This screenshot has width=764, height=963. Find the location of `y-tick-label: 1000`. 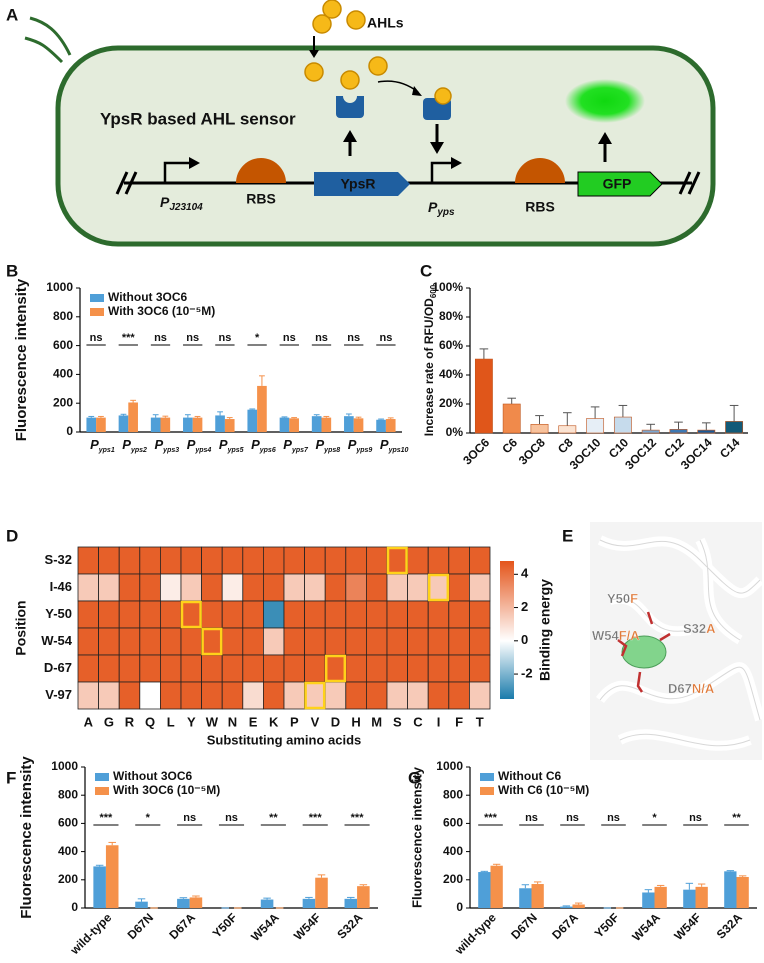

y-tick-label: 1000 is located at coordinates (64, 766).